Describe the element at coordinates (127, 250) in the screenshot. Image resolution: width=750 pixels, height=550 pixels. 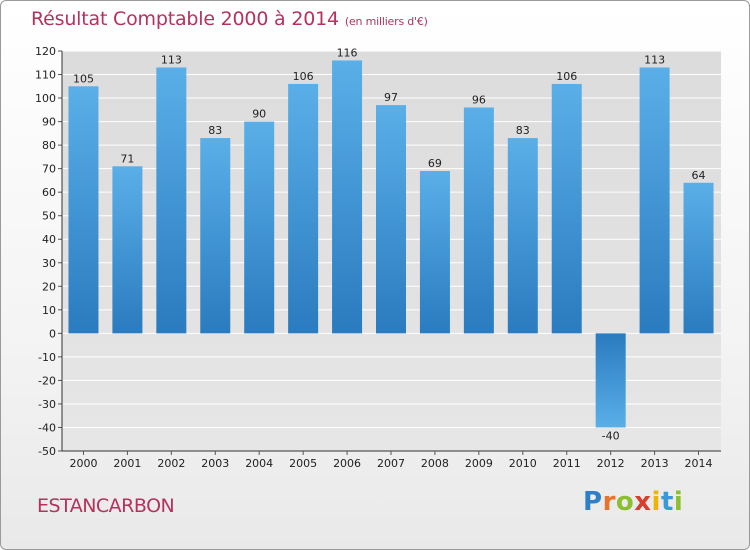
I see `bar-2001` at that location.